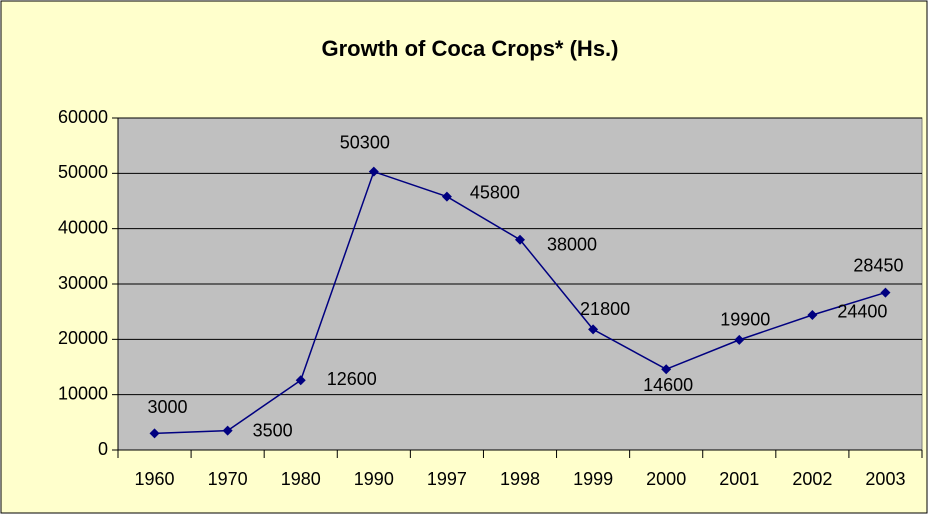 Image resolution: width=930 pixels, height=515 pixels. What do you see at coordinates (352, 379) in the screenshot?
I see `data-label: 12600` at bounding box center [352, 379].